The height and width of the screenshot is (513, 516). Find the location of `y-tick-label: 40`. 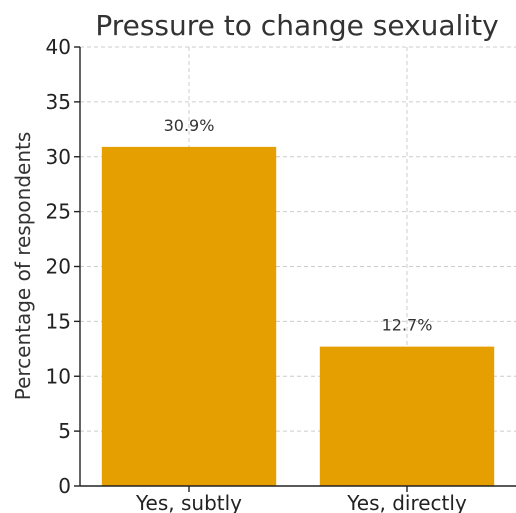

y-tick-label: 40 is located at coordinates (58, 47).